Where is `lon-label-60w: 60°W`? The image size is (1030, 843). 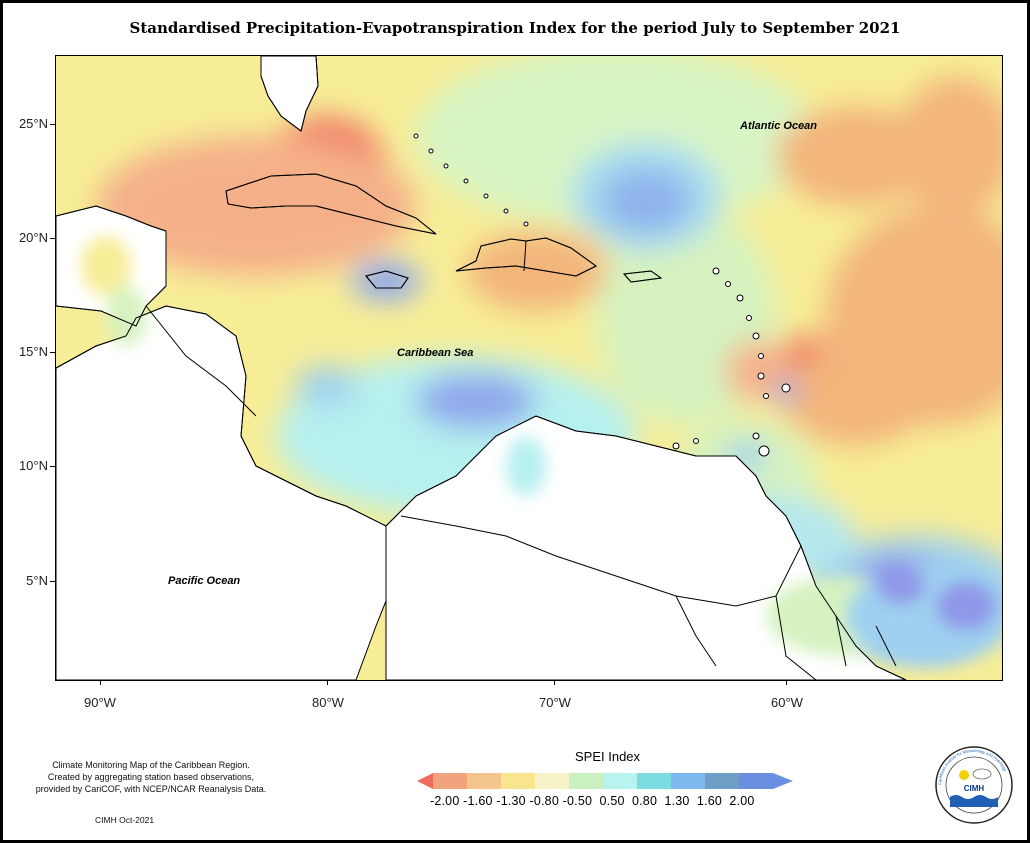 lon-label-60w: 60°W is located at coordinates (787, 702).